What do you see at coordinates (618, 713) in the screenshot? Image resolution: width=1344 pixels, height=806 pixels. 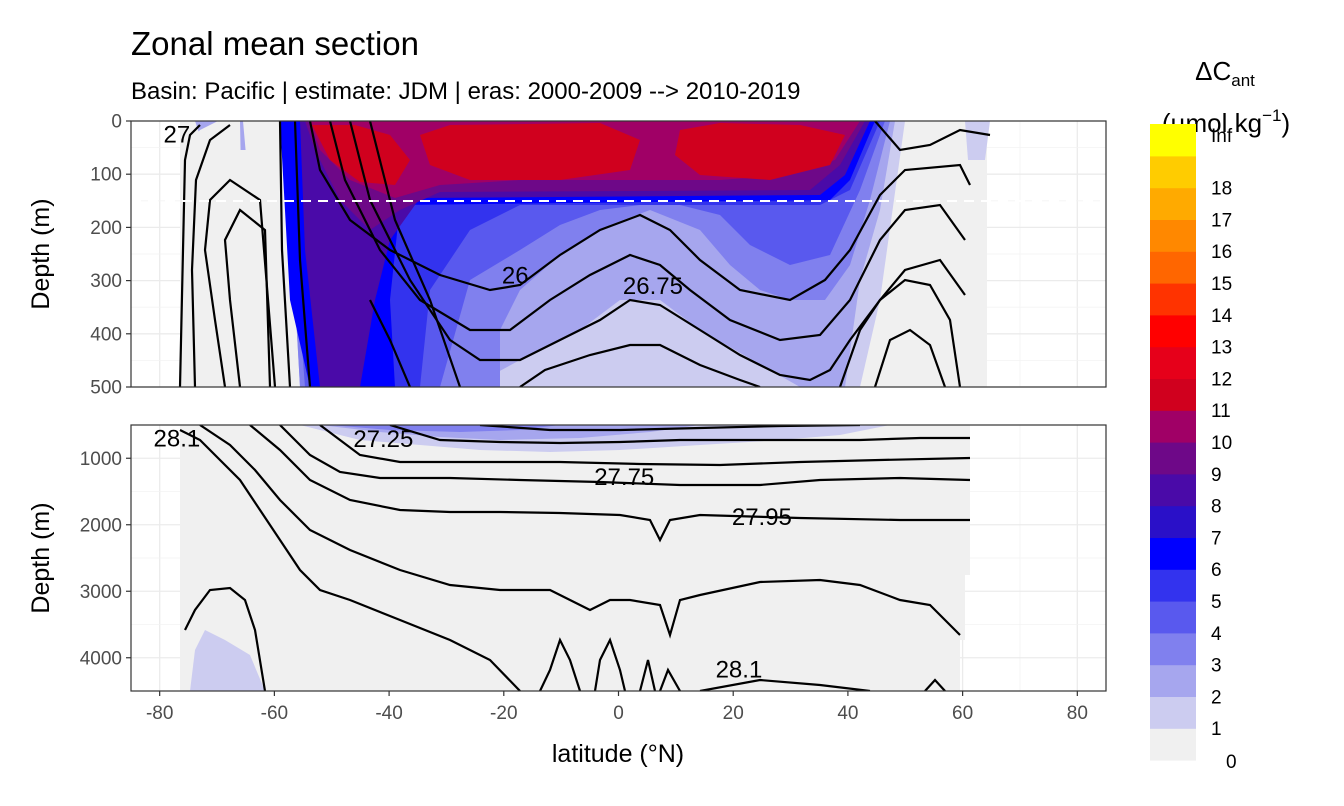 I see `x-tick-label: 0` at bounding box center [618, 713].